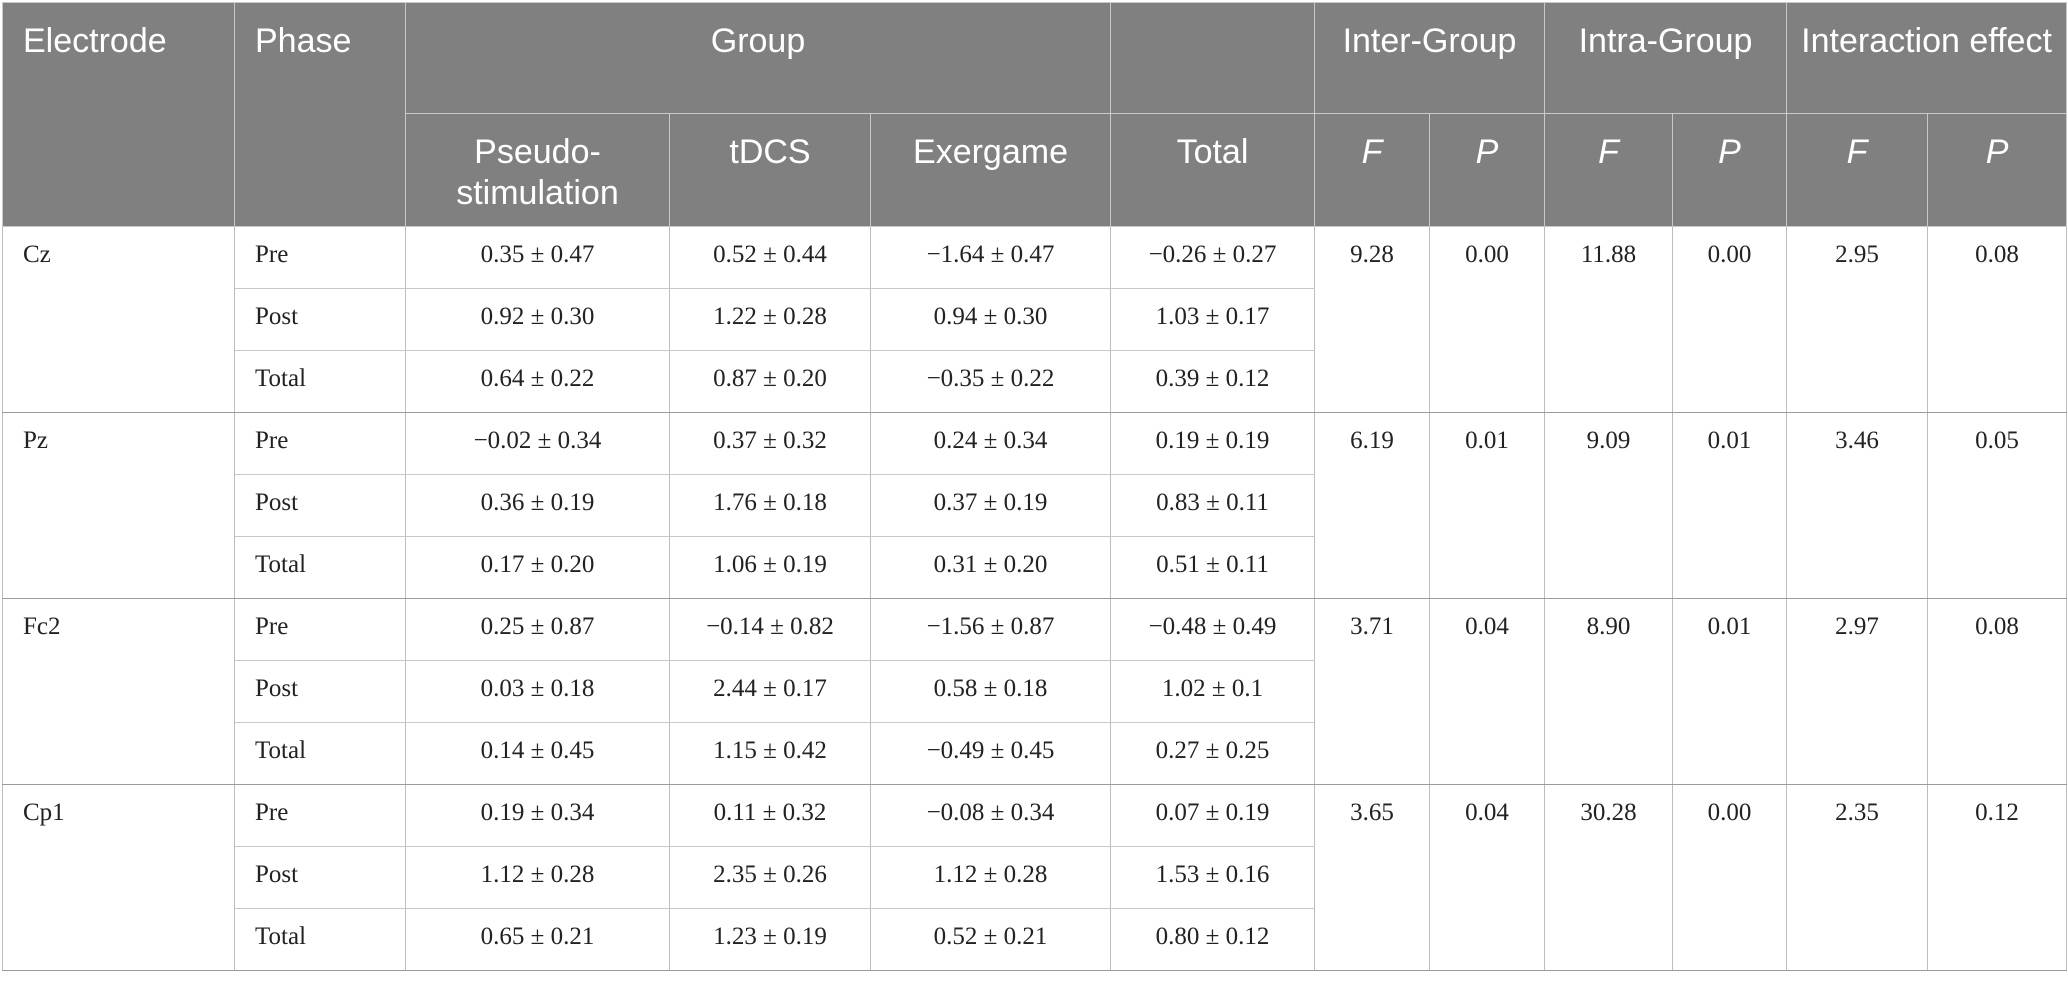  What do you see at coordinates (770, 877) in the screenshot?
I see `tdcs-cell: 2.35 ± 0.26` at bounding box center [770, 877].